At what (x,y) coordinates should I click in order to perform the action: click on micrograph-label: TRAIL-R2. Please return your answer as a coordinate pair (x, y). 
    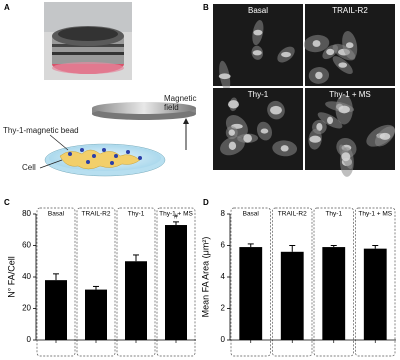
    Looking at the image, I should click on (350, 10).